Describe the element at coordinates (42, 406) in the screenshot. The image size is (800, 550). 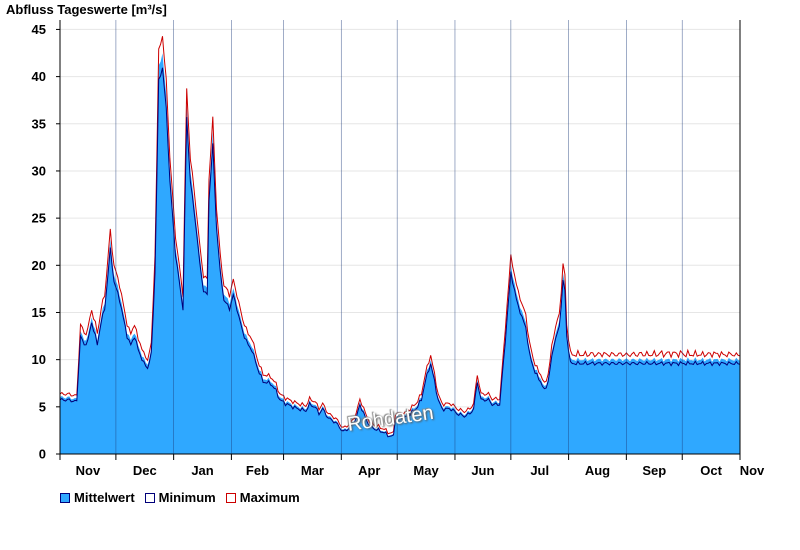
I see `y-tick-label-5: 5` at that location.